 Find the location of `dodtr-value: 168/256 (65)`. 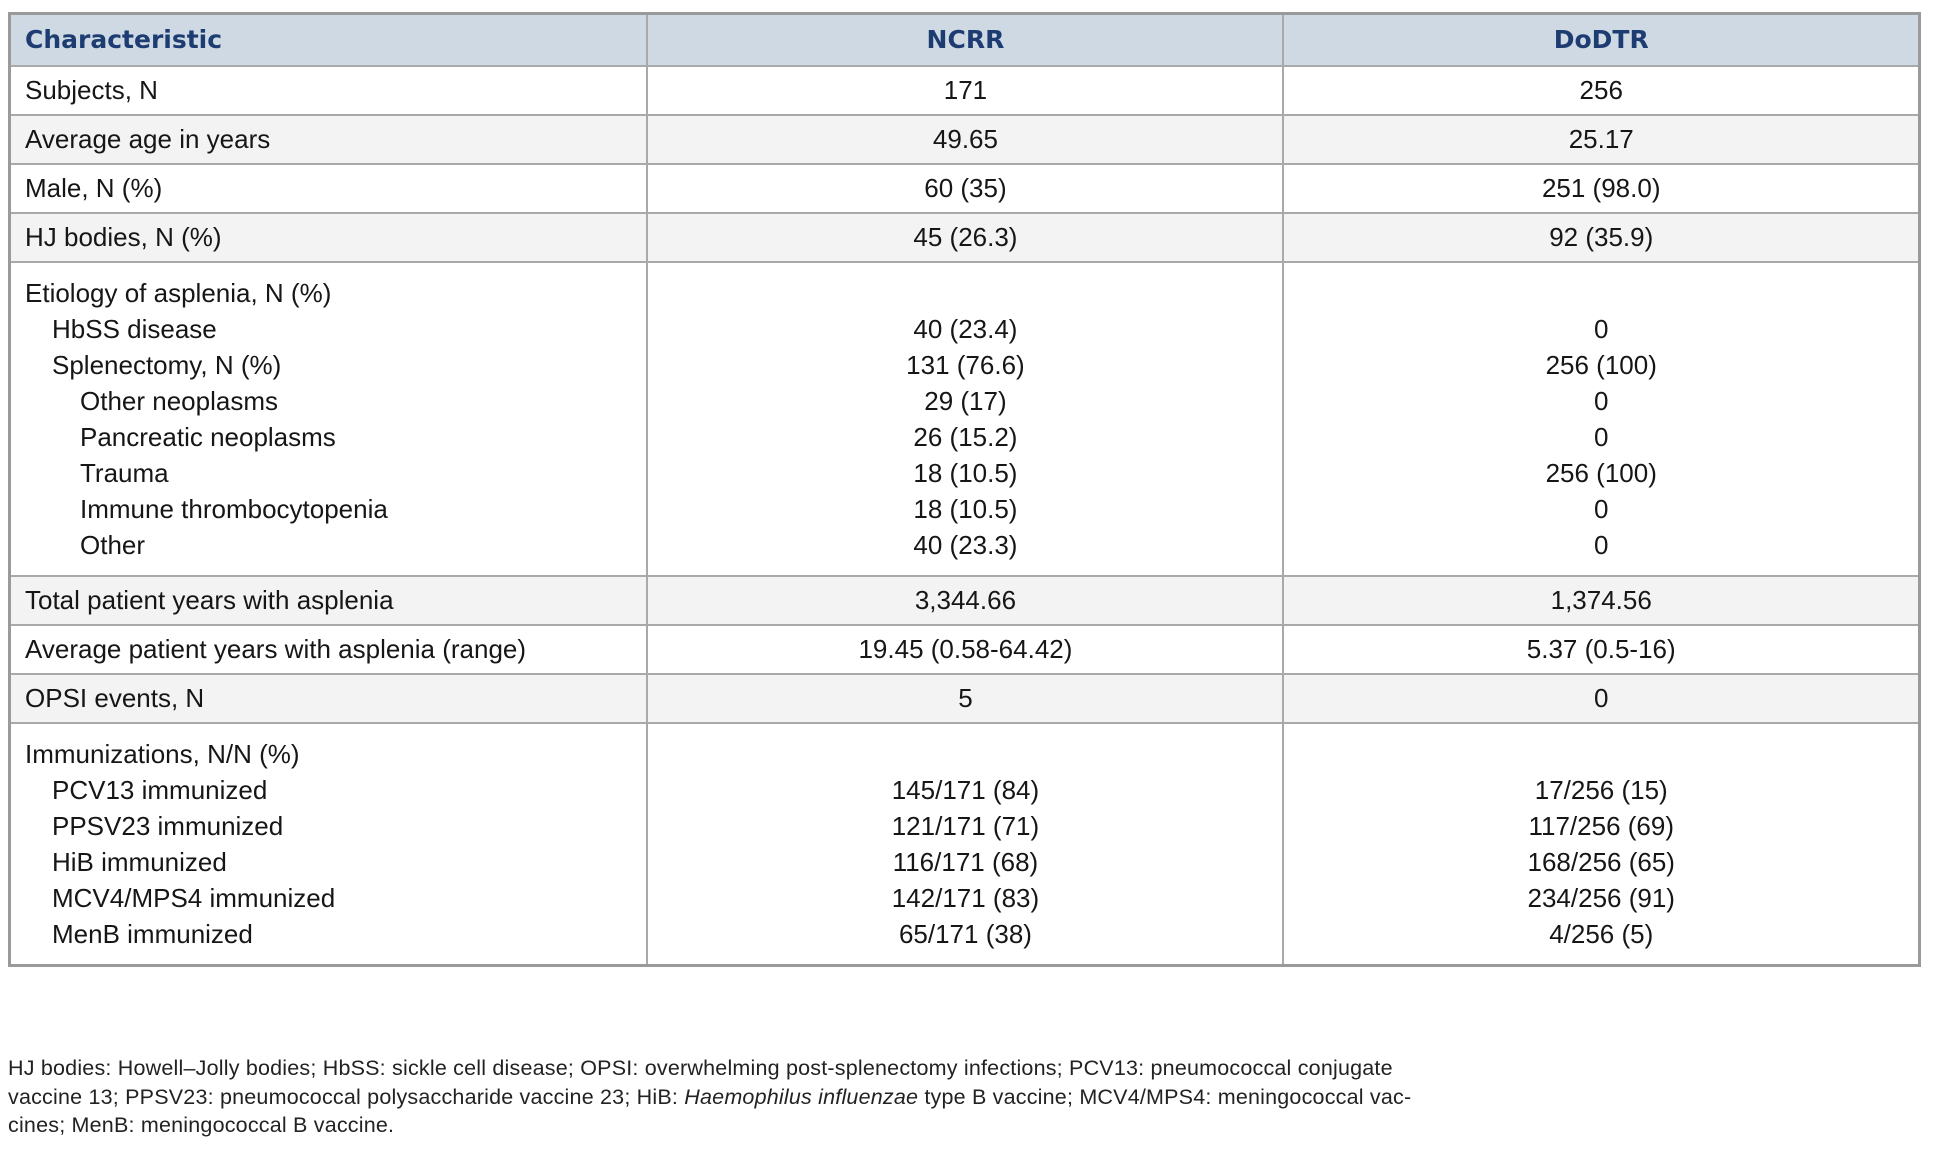

dodtr-value: 168/256 (65) is located at coordinates (1601, 861).